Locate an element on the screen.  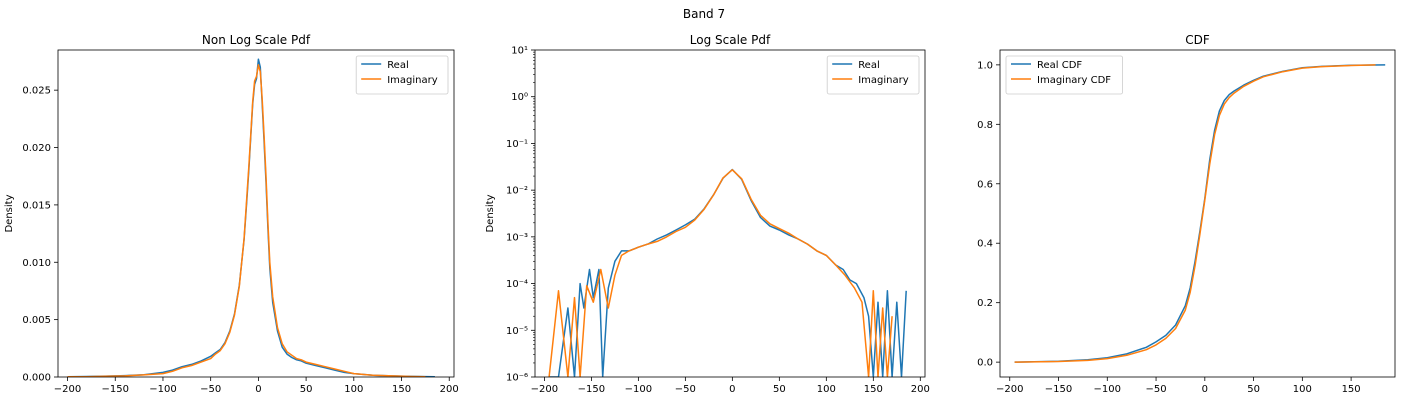
figure-suptitle: Band 7 is located at coordinates (704, 14).